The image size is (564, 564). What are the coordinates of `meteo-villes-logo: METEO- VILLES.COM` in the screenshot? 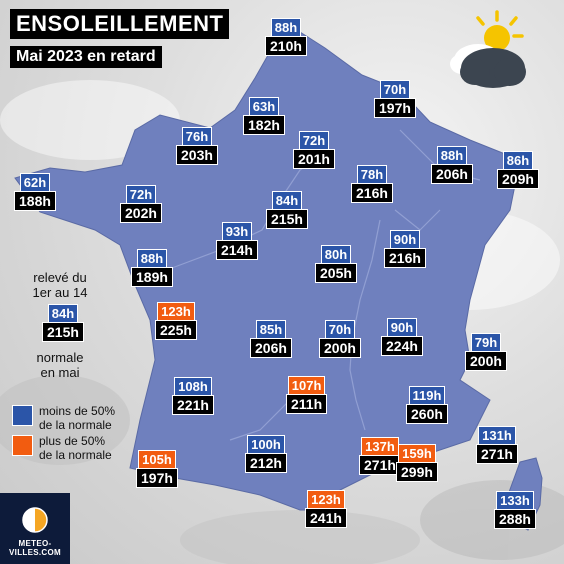 It's located at (35, 528).